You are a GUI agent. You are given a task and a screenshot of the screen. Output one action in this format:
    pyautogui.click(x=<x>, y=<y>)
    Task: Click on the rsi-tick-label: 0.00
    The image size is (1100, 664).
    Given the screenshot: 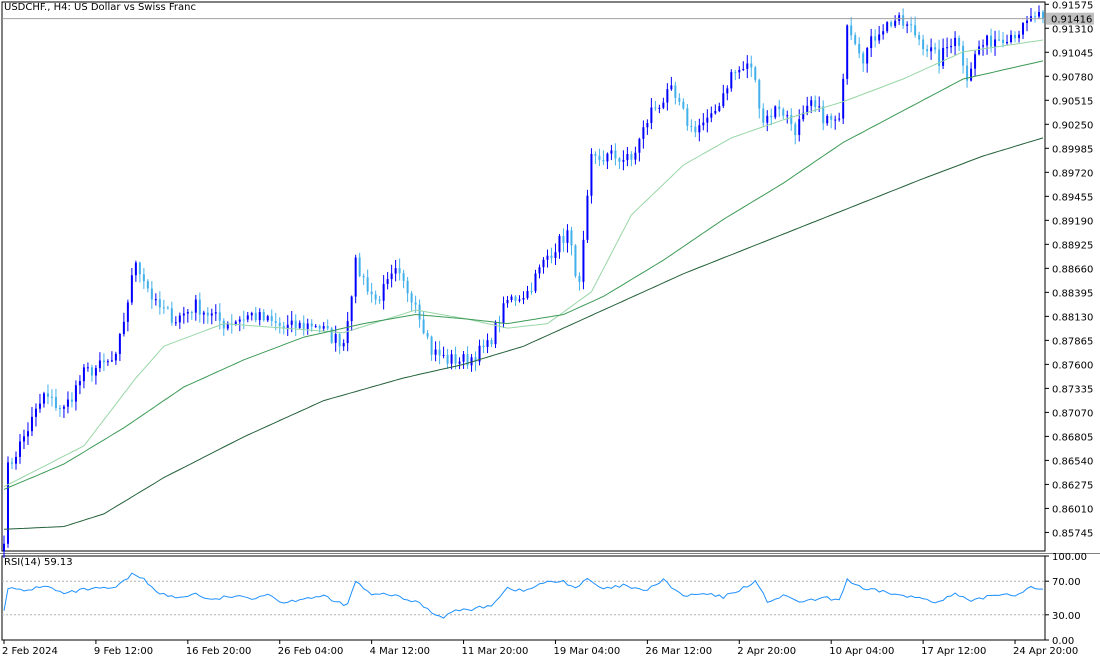 What is the action you would take?
    pyautogui.click(x=1063, y=641)
    